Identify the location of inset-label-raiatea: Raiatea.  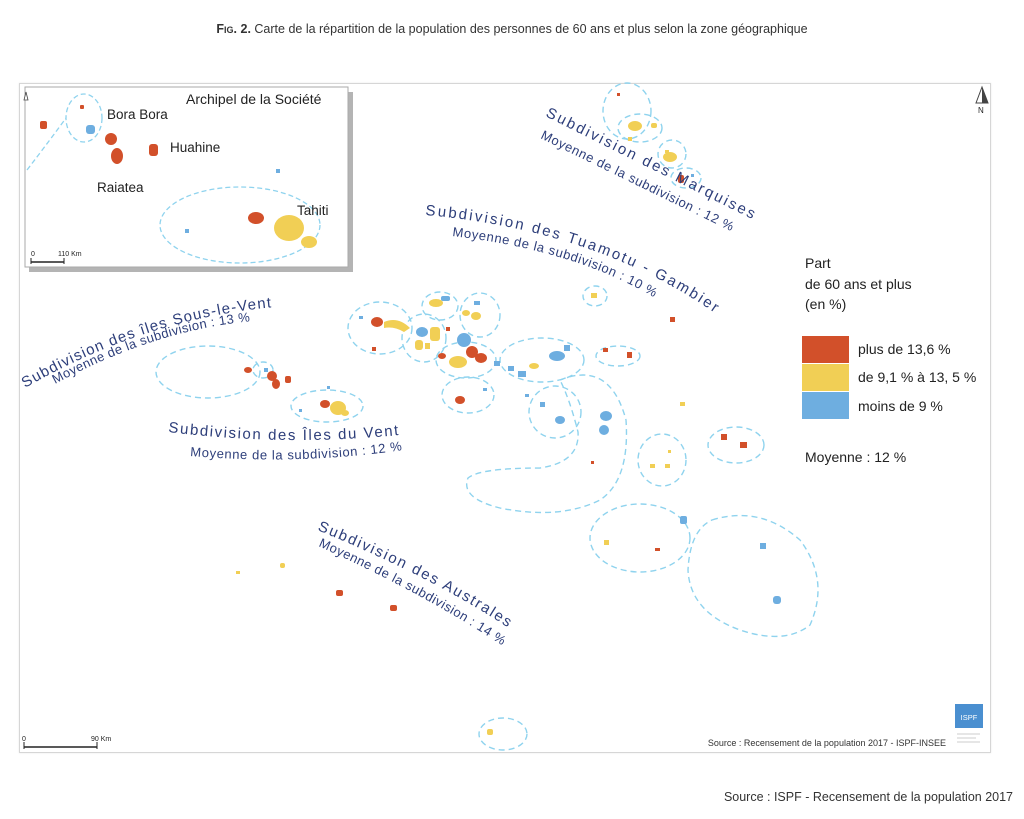
(120, 187).